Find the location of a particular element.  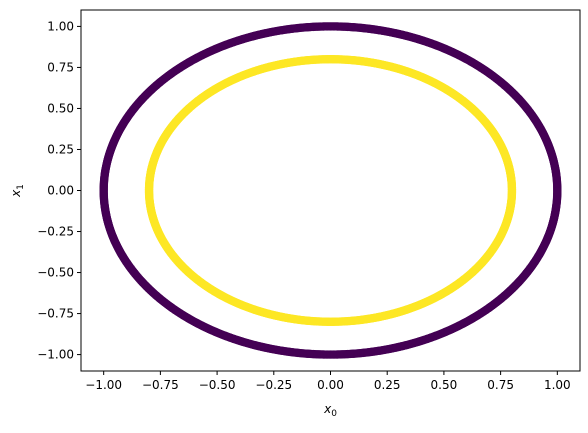

y-tick-label: −0.25 is located at coordinates (55, 232).